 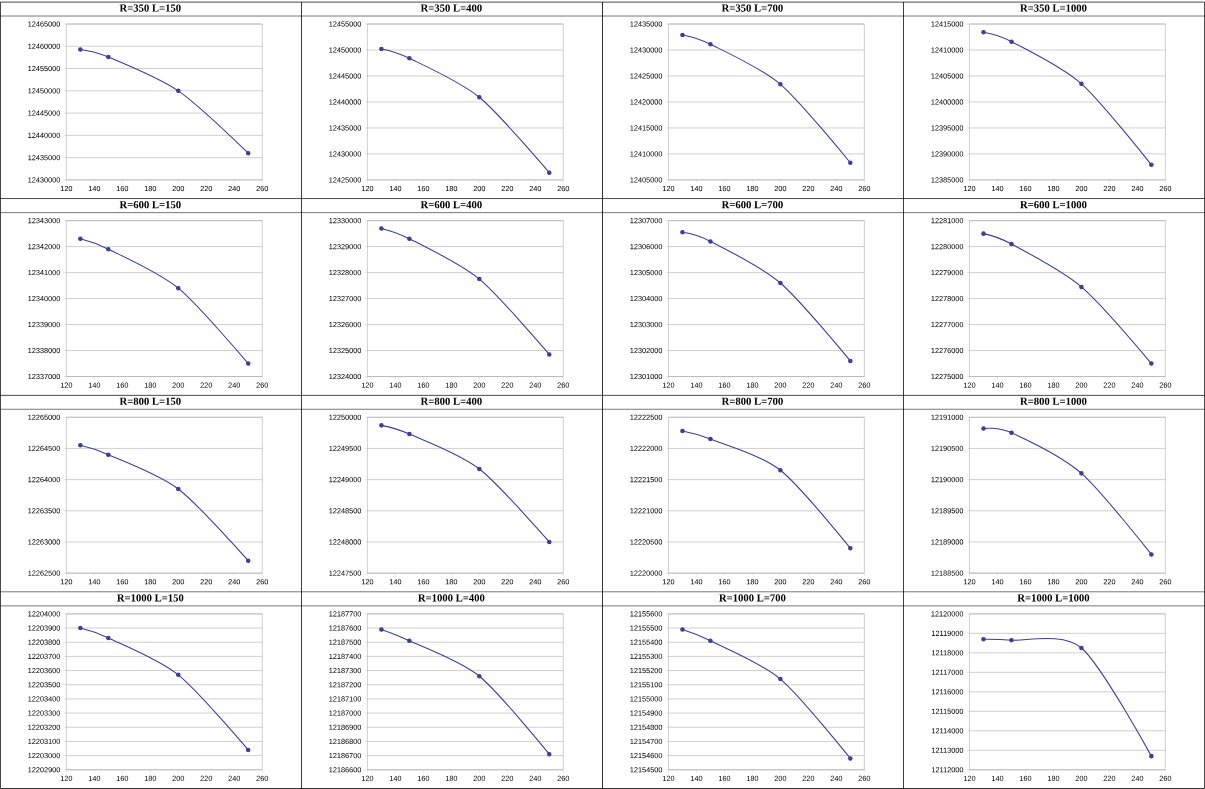 What do you see at coordinates (752, 401) in the screenshot?
I see `chart-title: R=800 L=700` at bounding box center [752, 401].